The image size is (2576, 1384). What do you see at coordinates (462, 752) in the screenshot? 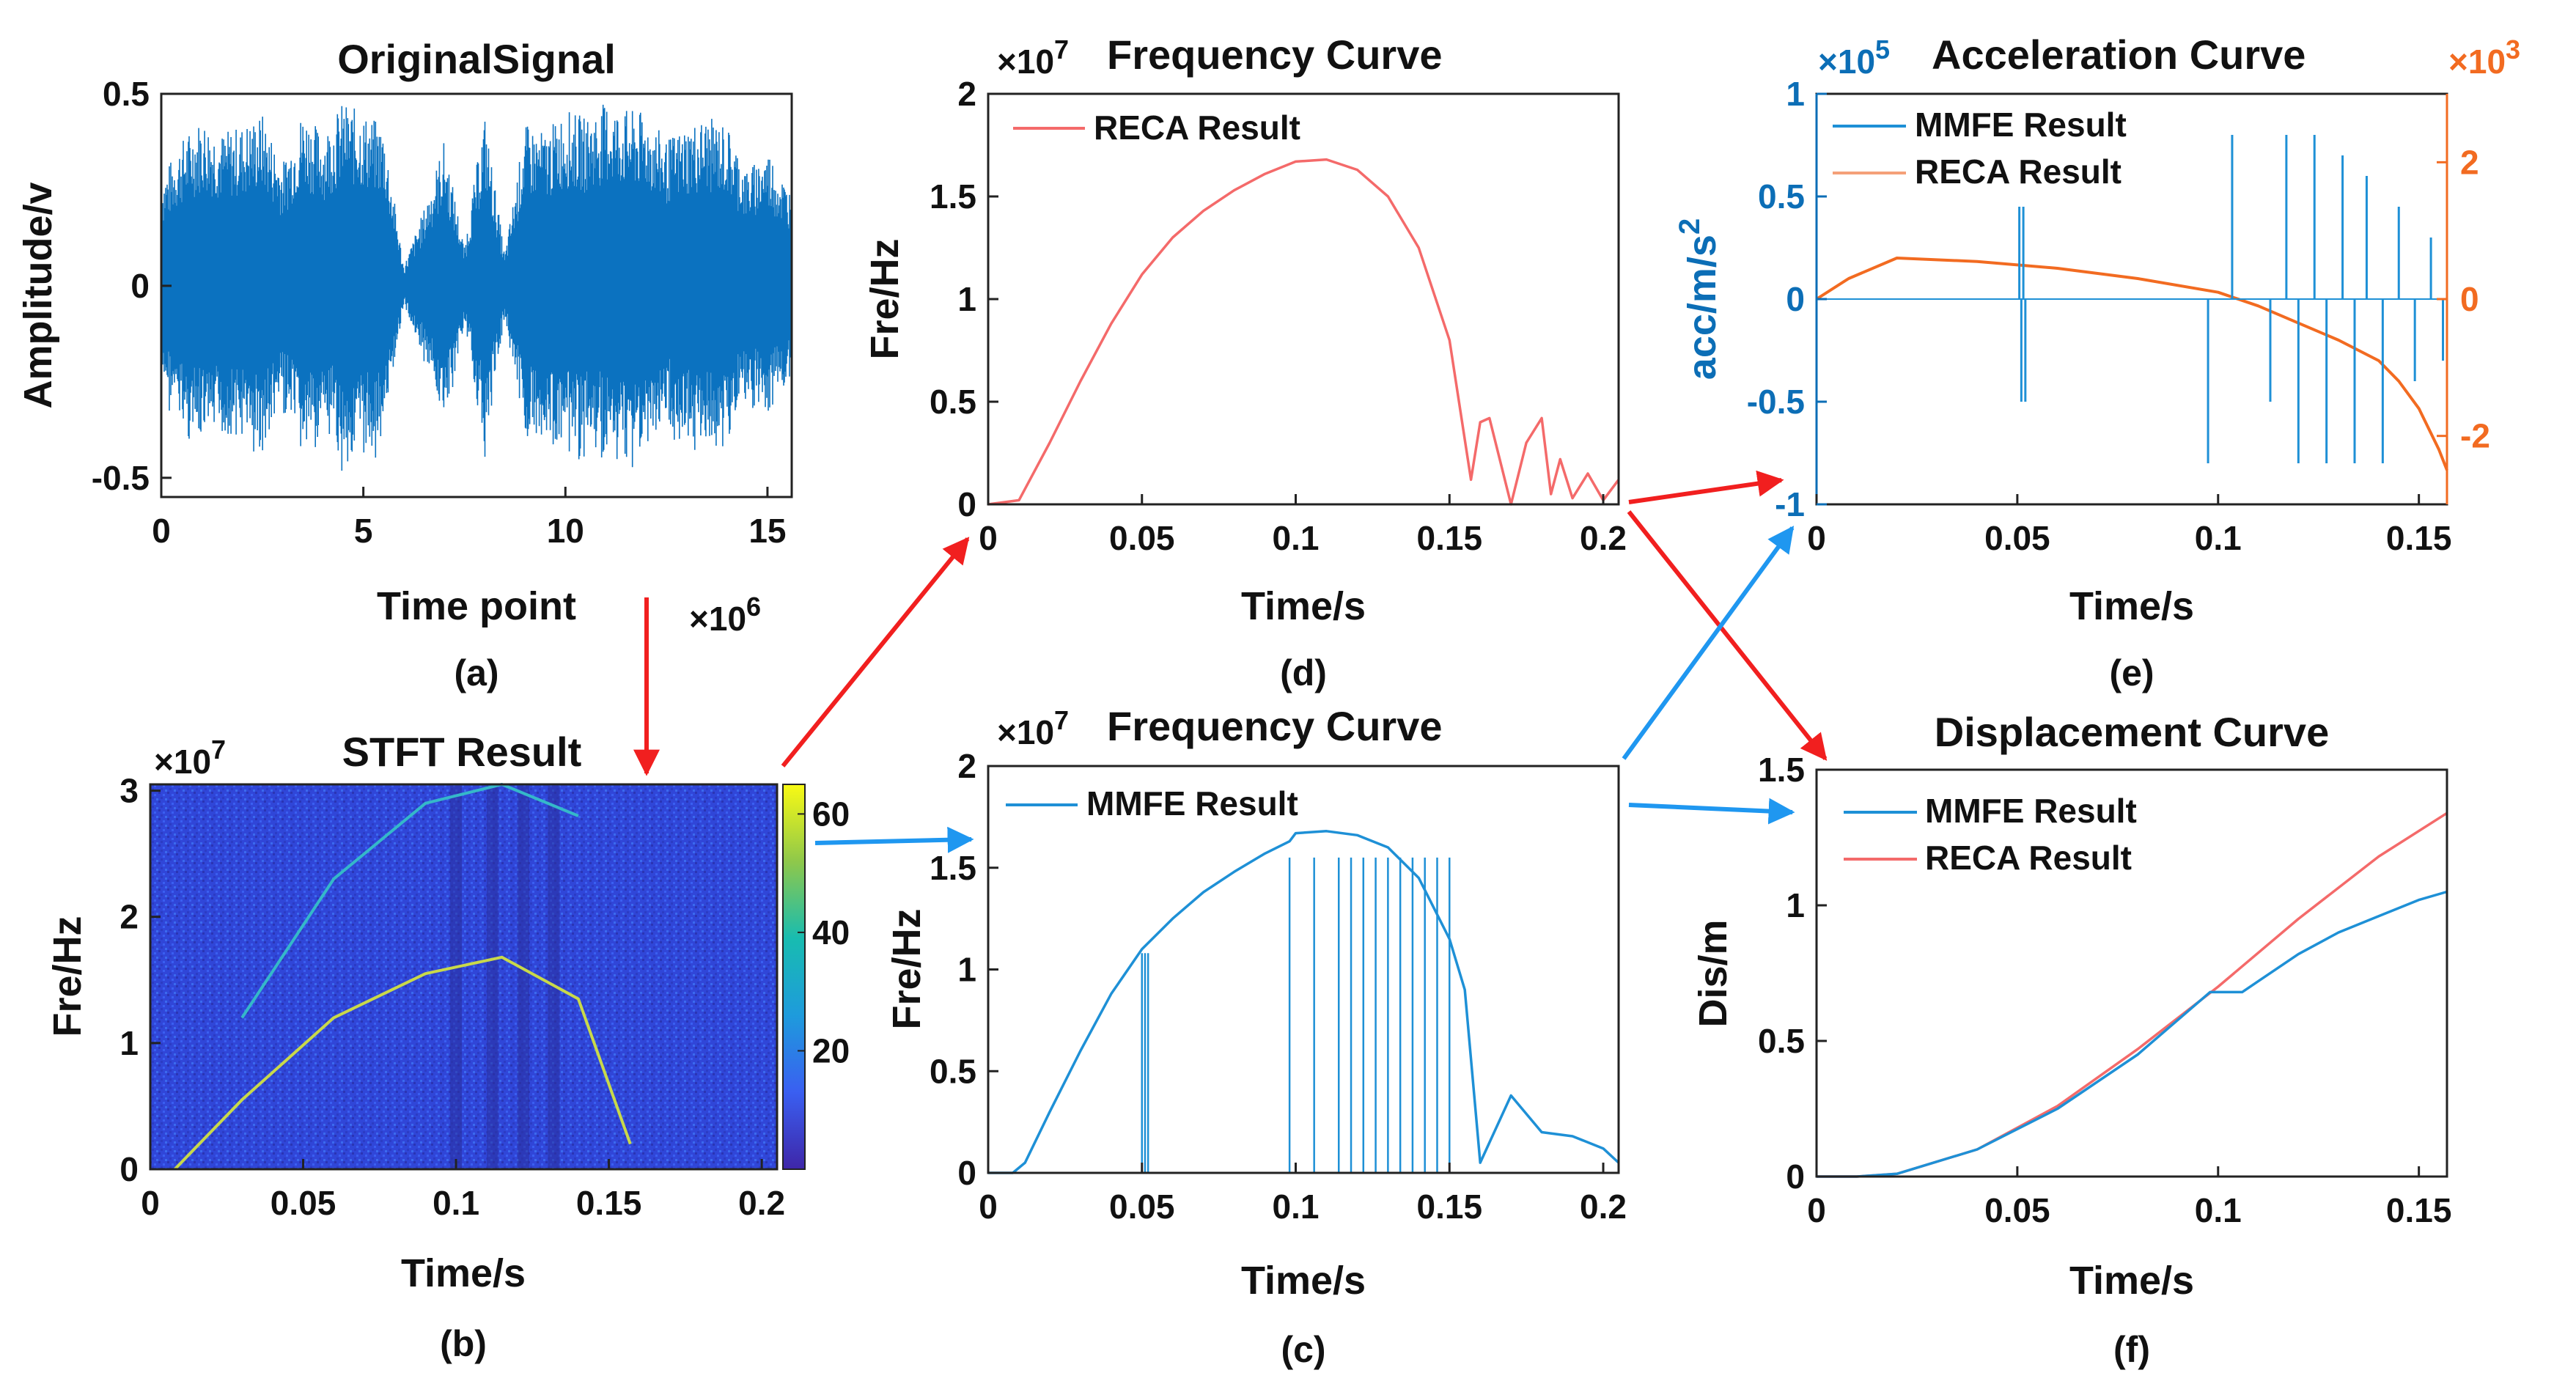
I see `panel-b-title: STFT Result` at bounding box center [462, 752].